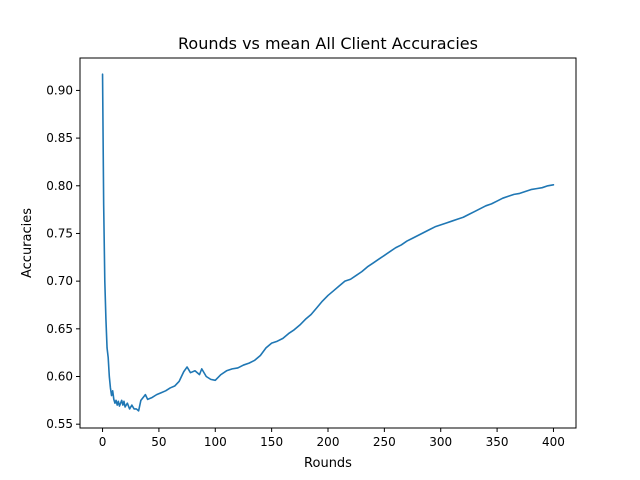  I want to click on x-tick-label: 150, so click(271, 442).